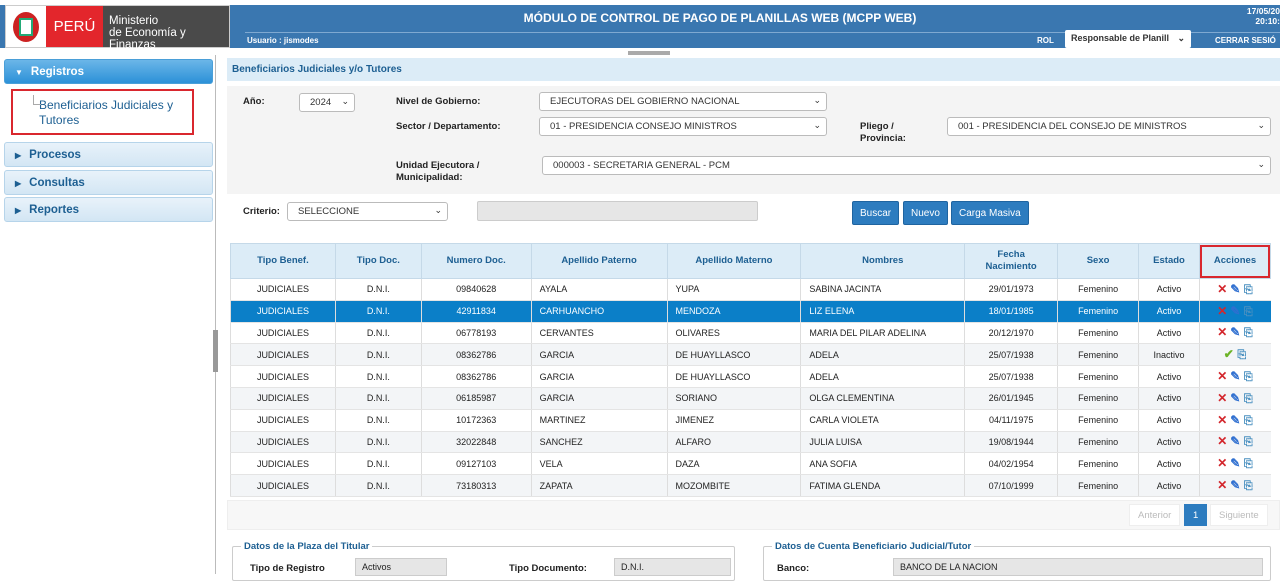 This screenshot has height=581, width=1280. I want to click on table-cell: JUDICIALES, so click(283, 442).